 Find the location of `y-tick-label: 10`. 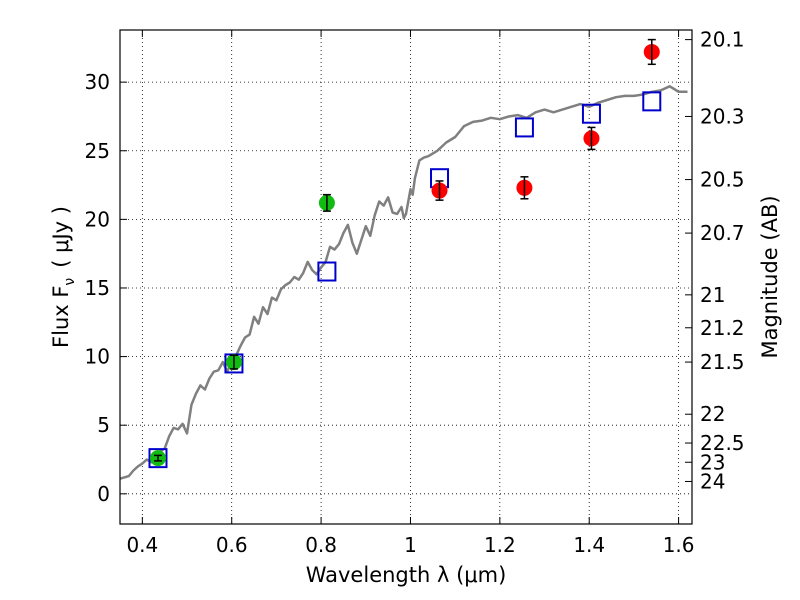

y-tick-label: 10 is located at coordinates (97, 357).